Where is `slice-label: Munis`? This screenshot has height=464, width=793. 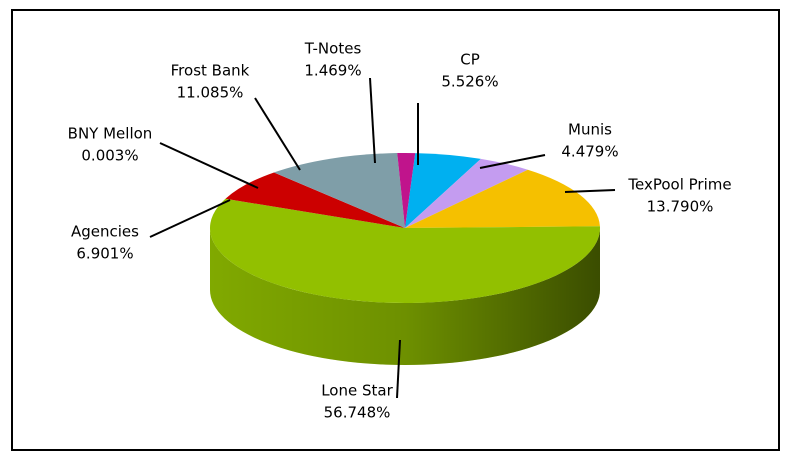 slice-label: Munis is located at coordinates (590, 130).